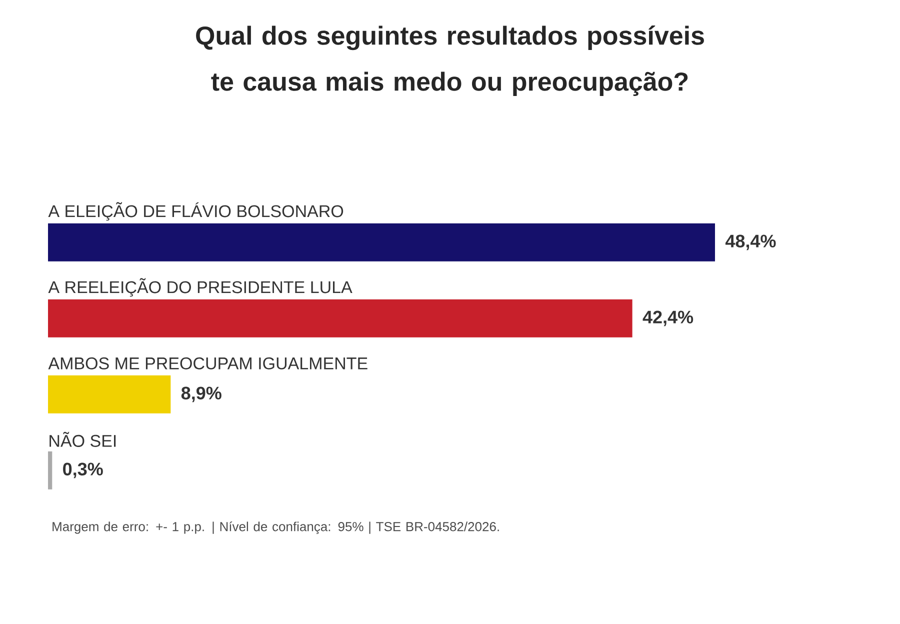 This screenshot has height=624, width=900. I want to click on y-tick-label: NÃO SEI, so click(83, 439).